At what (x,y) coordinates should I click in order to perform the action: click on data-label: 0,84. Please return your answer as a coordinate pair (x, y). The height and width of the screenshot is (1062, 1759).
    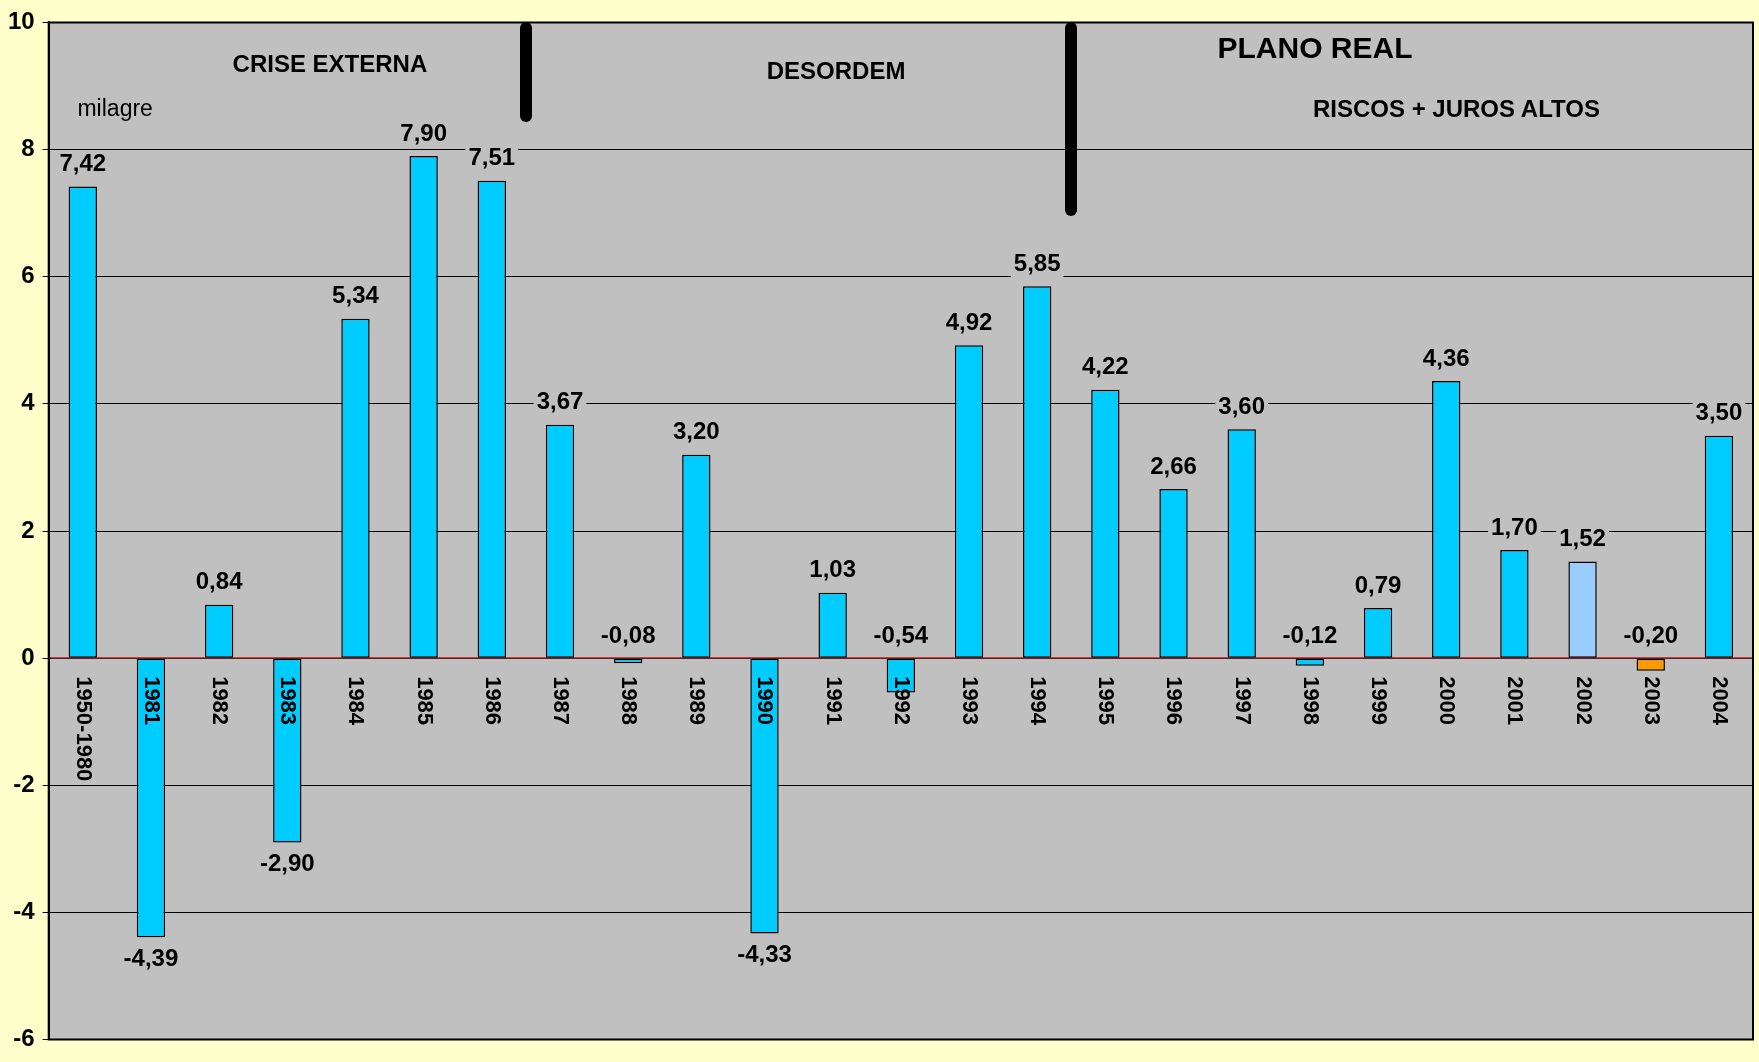
    Looking at the image, I should click on (219, 581).